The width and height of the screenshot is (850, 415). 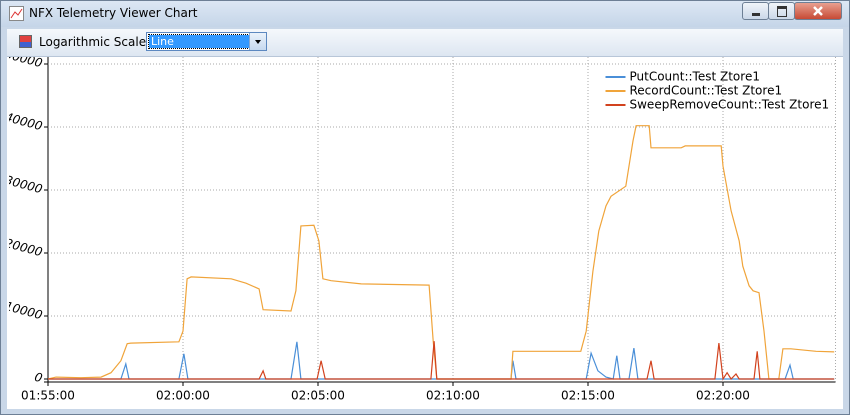 I want to click on x-tick-label: 02:20:00, so click(x=723, y=396).